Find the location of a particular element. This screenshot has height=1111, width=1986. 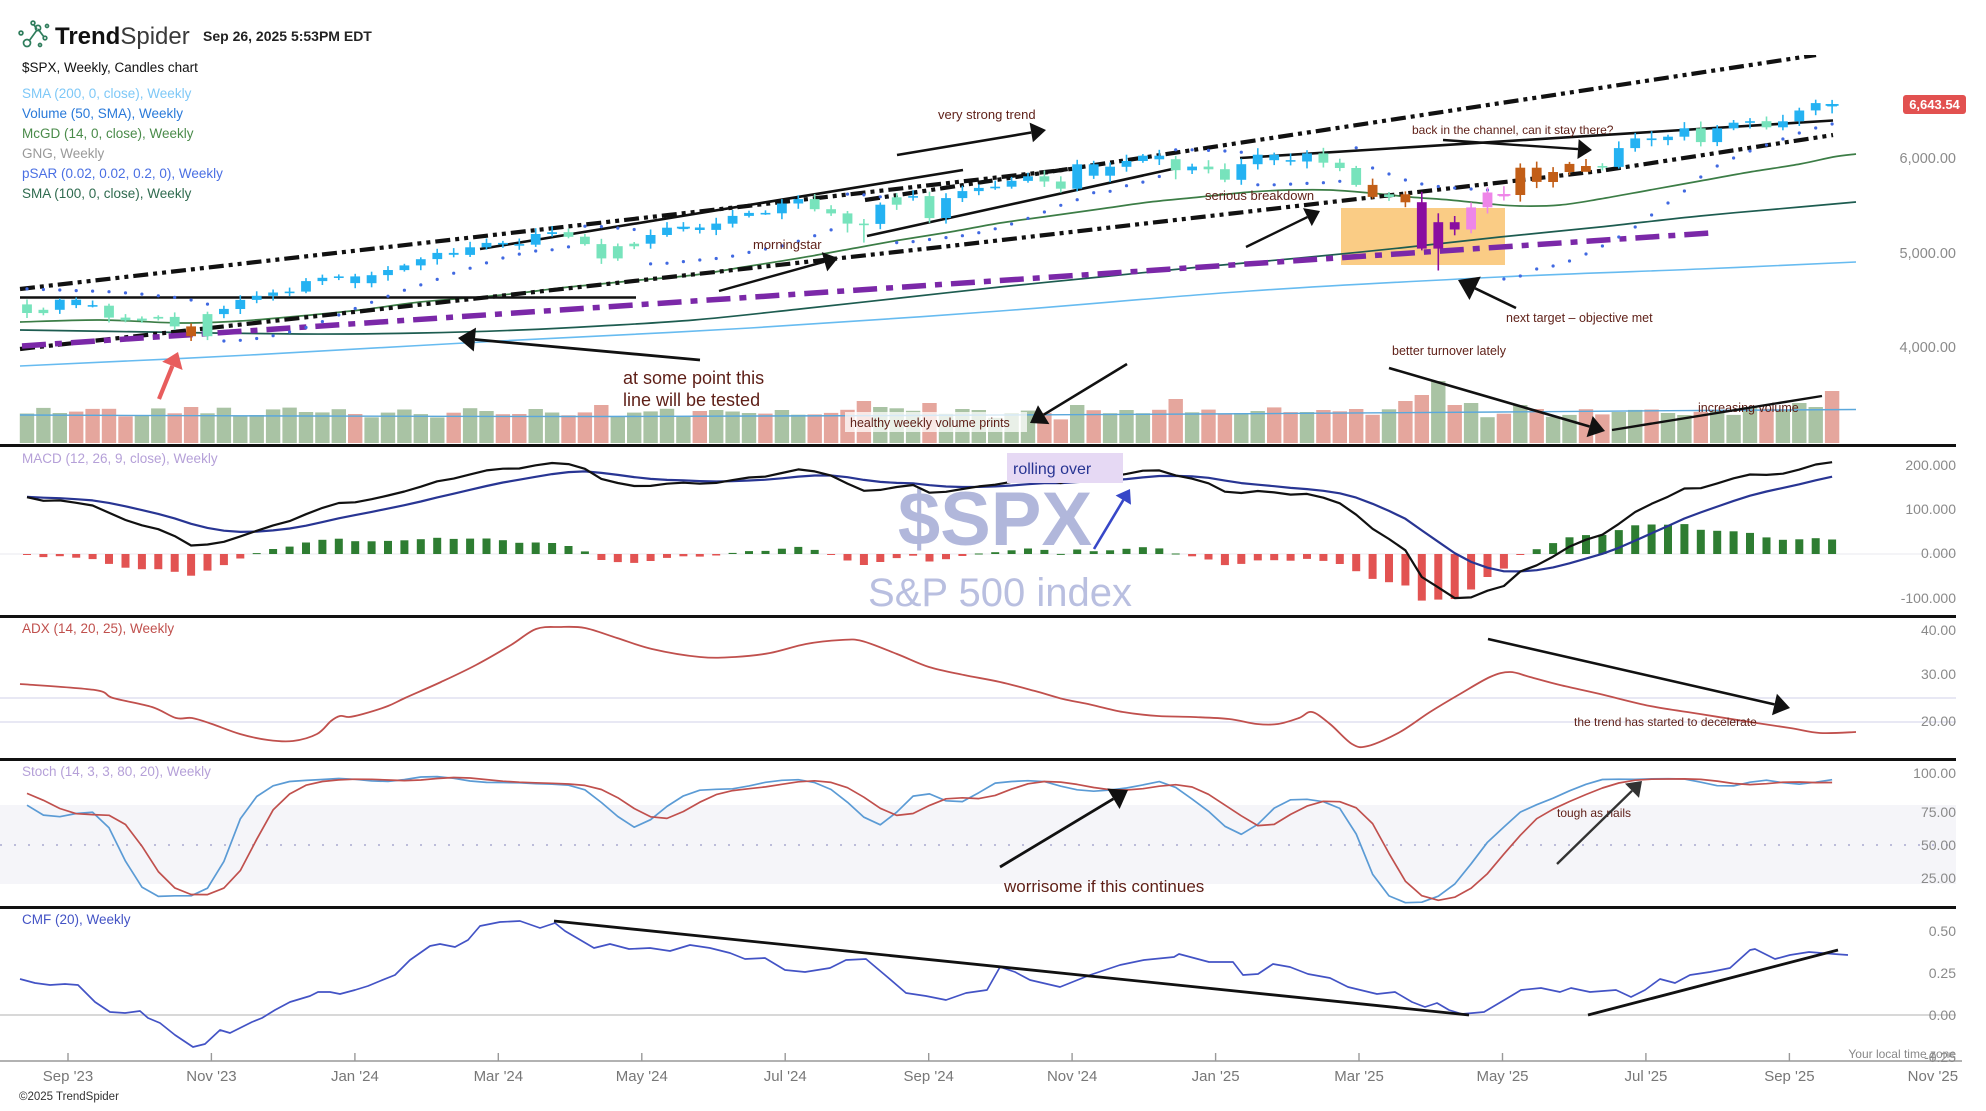

svg-text: -100.000 is located at coordinates (1928, 598).